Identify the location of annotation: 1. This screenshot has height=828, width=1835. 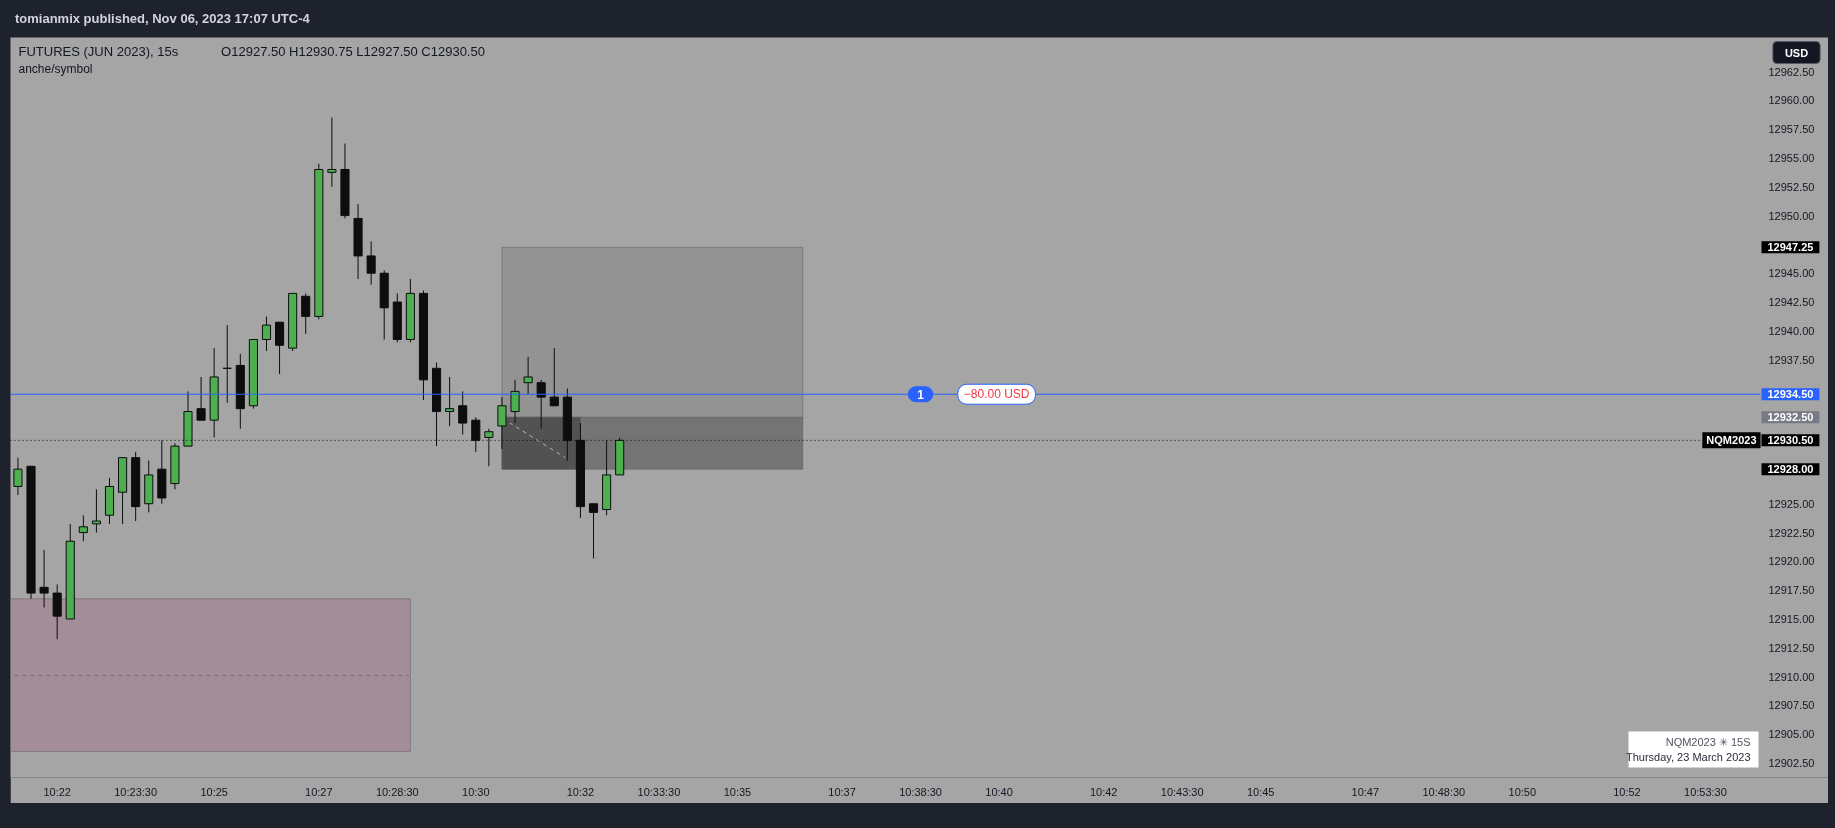
(921, 394).